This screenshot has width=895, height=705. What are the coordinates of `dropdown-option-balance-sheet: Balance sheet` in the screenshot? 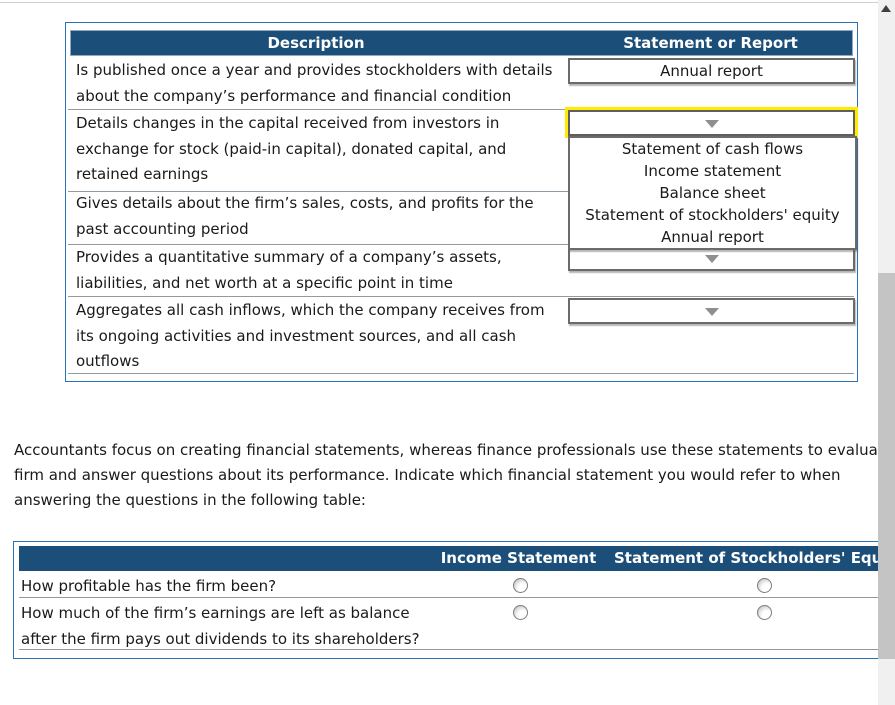 It's located at (712, 193).